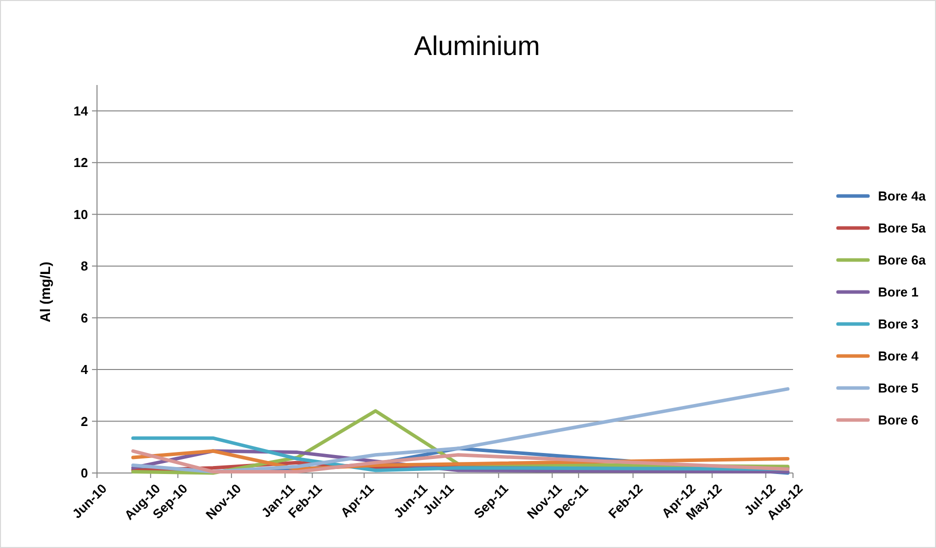  I want to click on chart-title: Aluminium, so click(477, 46).